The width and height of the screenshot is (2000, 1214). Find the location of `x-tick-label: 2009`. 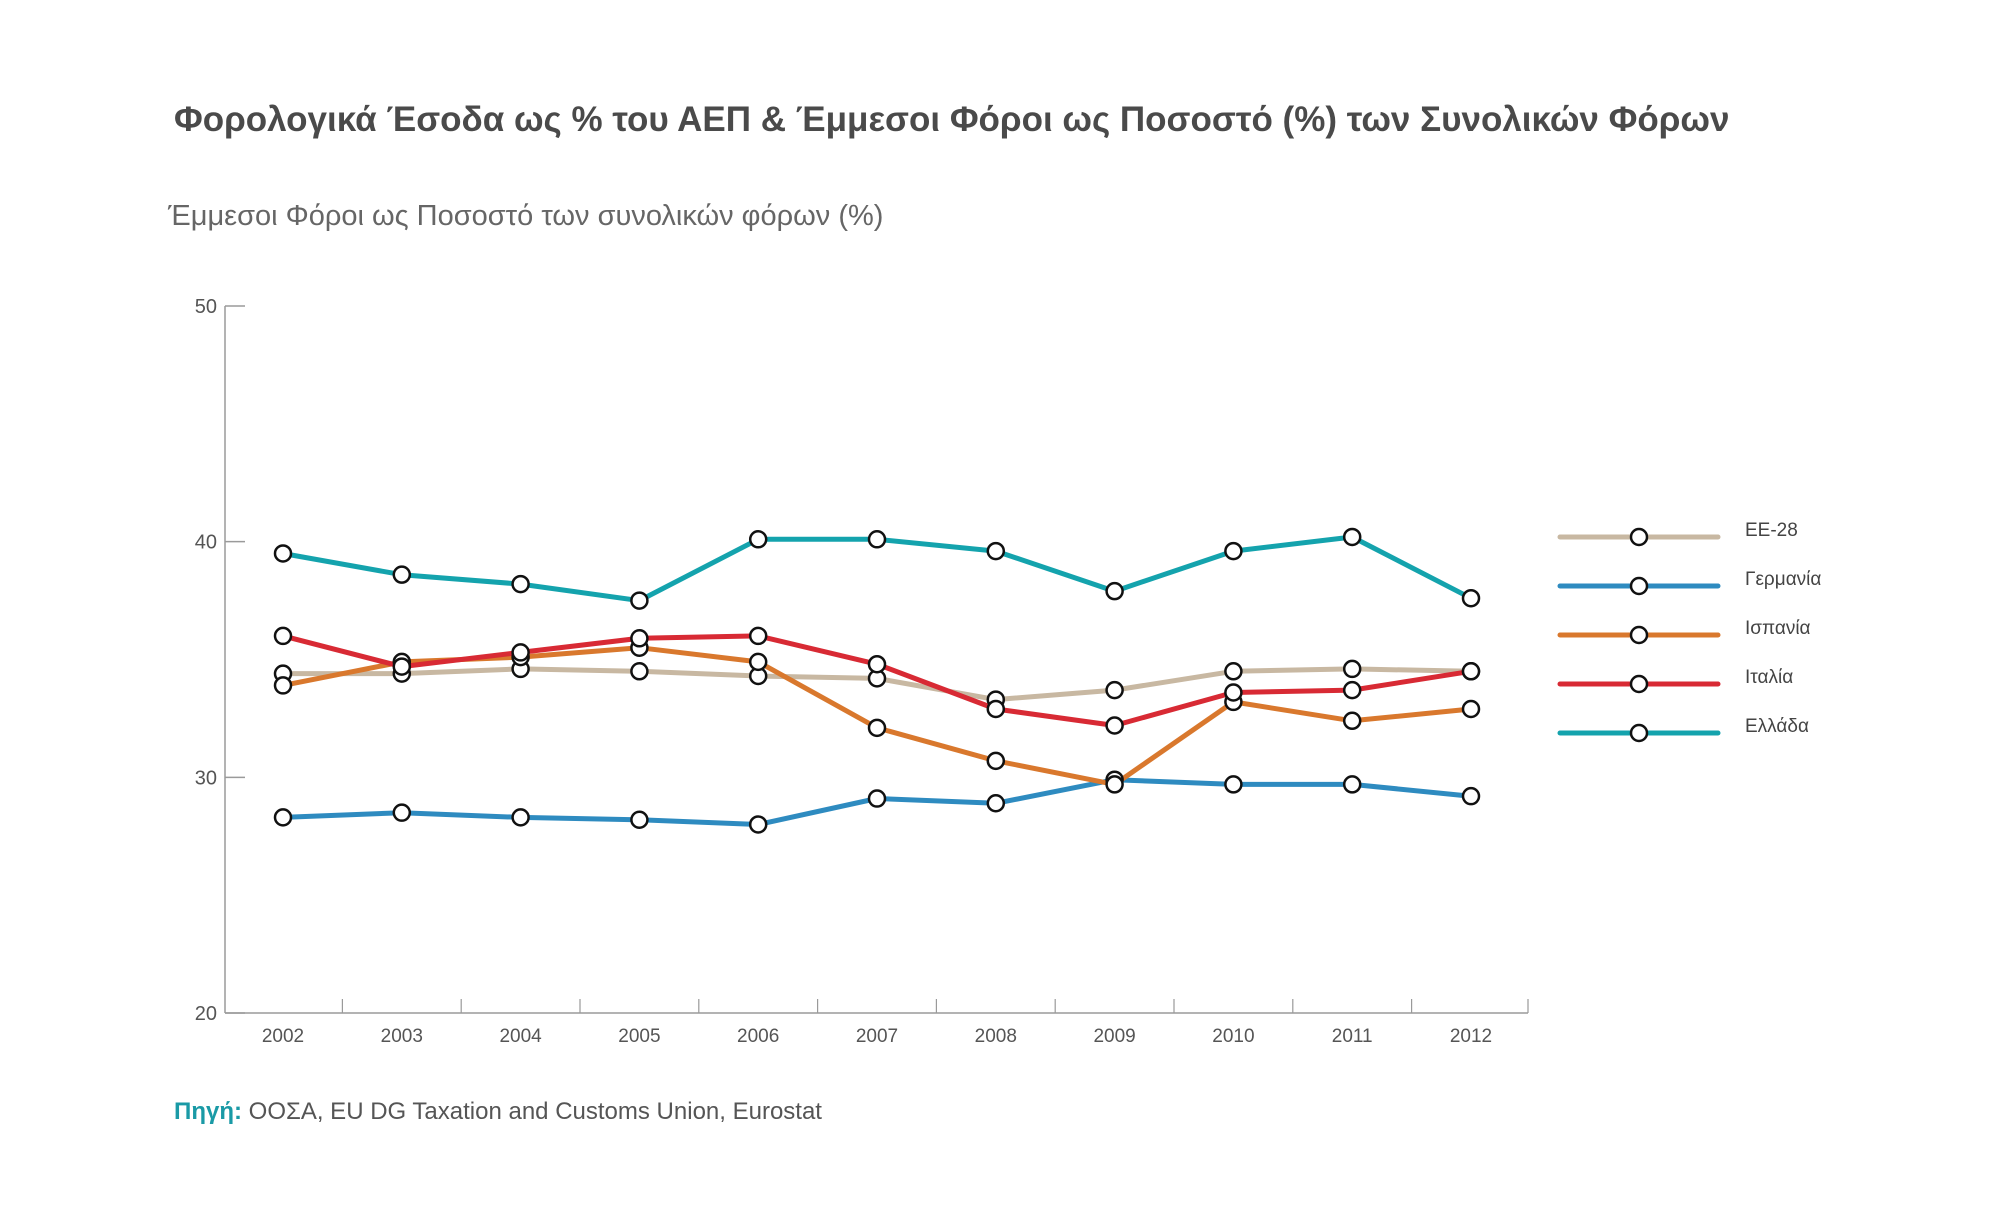

x-tick-label: 2009 is located at coordinates (1114, 1036).